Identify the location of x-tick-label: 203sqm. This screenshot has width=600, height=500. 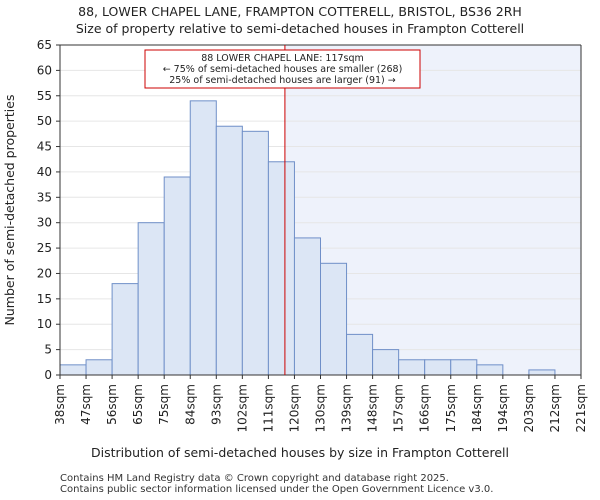
(529, 408).